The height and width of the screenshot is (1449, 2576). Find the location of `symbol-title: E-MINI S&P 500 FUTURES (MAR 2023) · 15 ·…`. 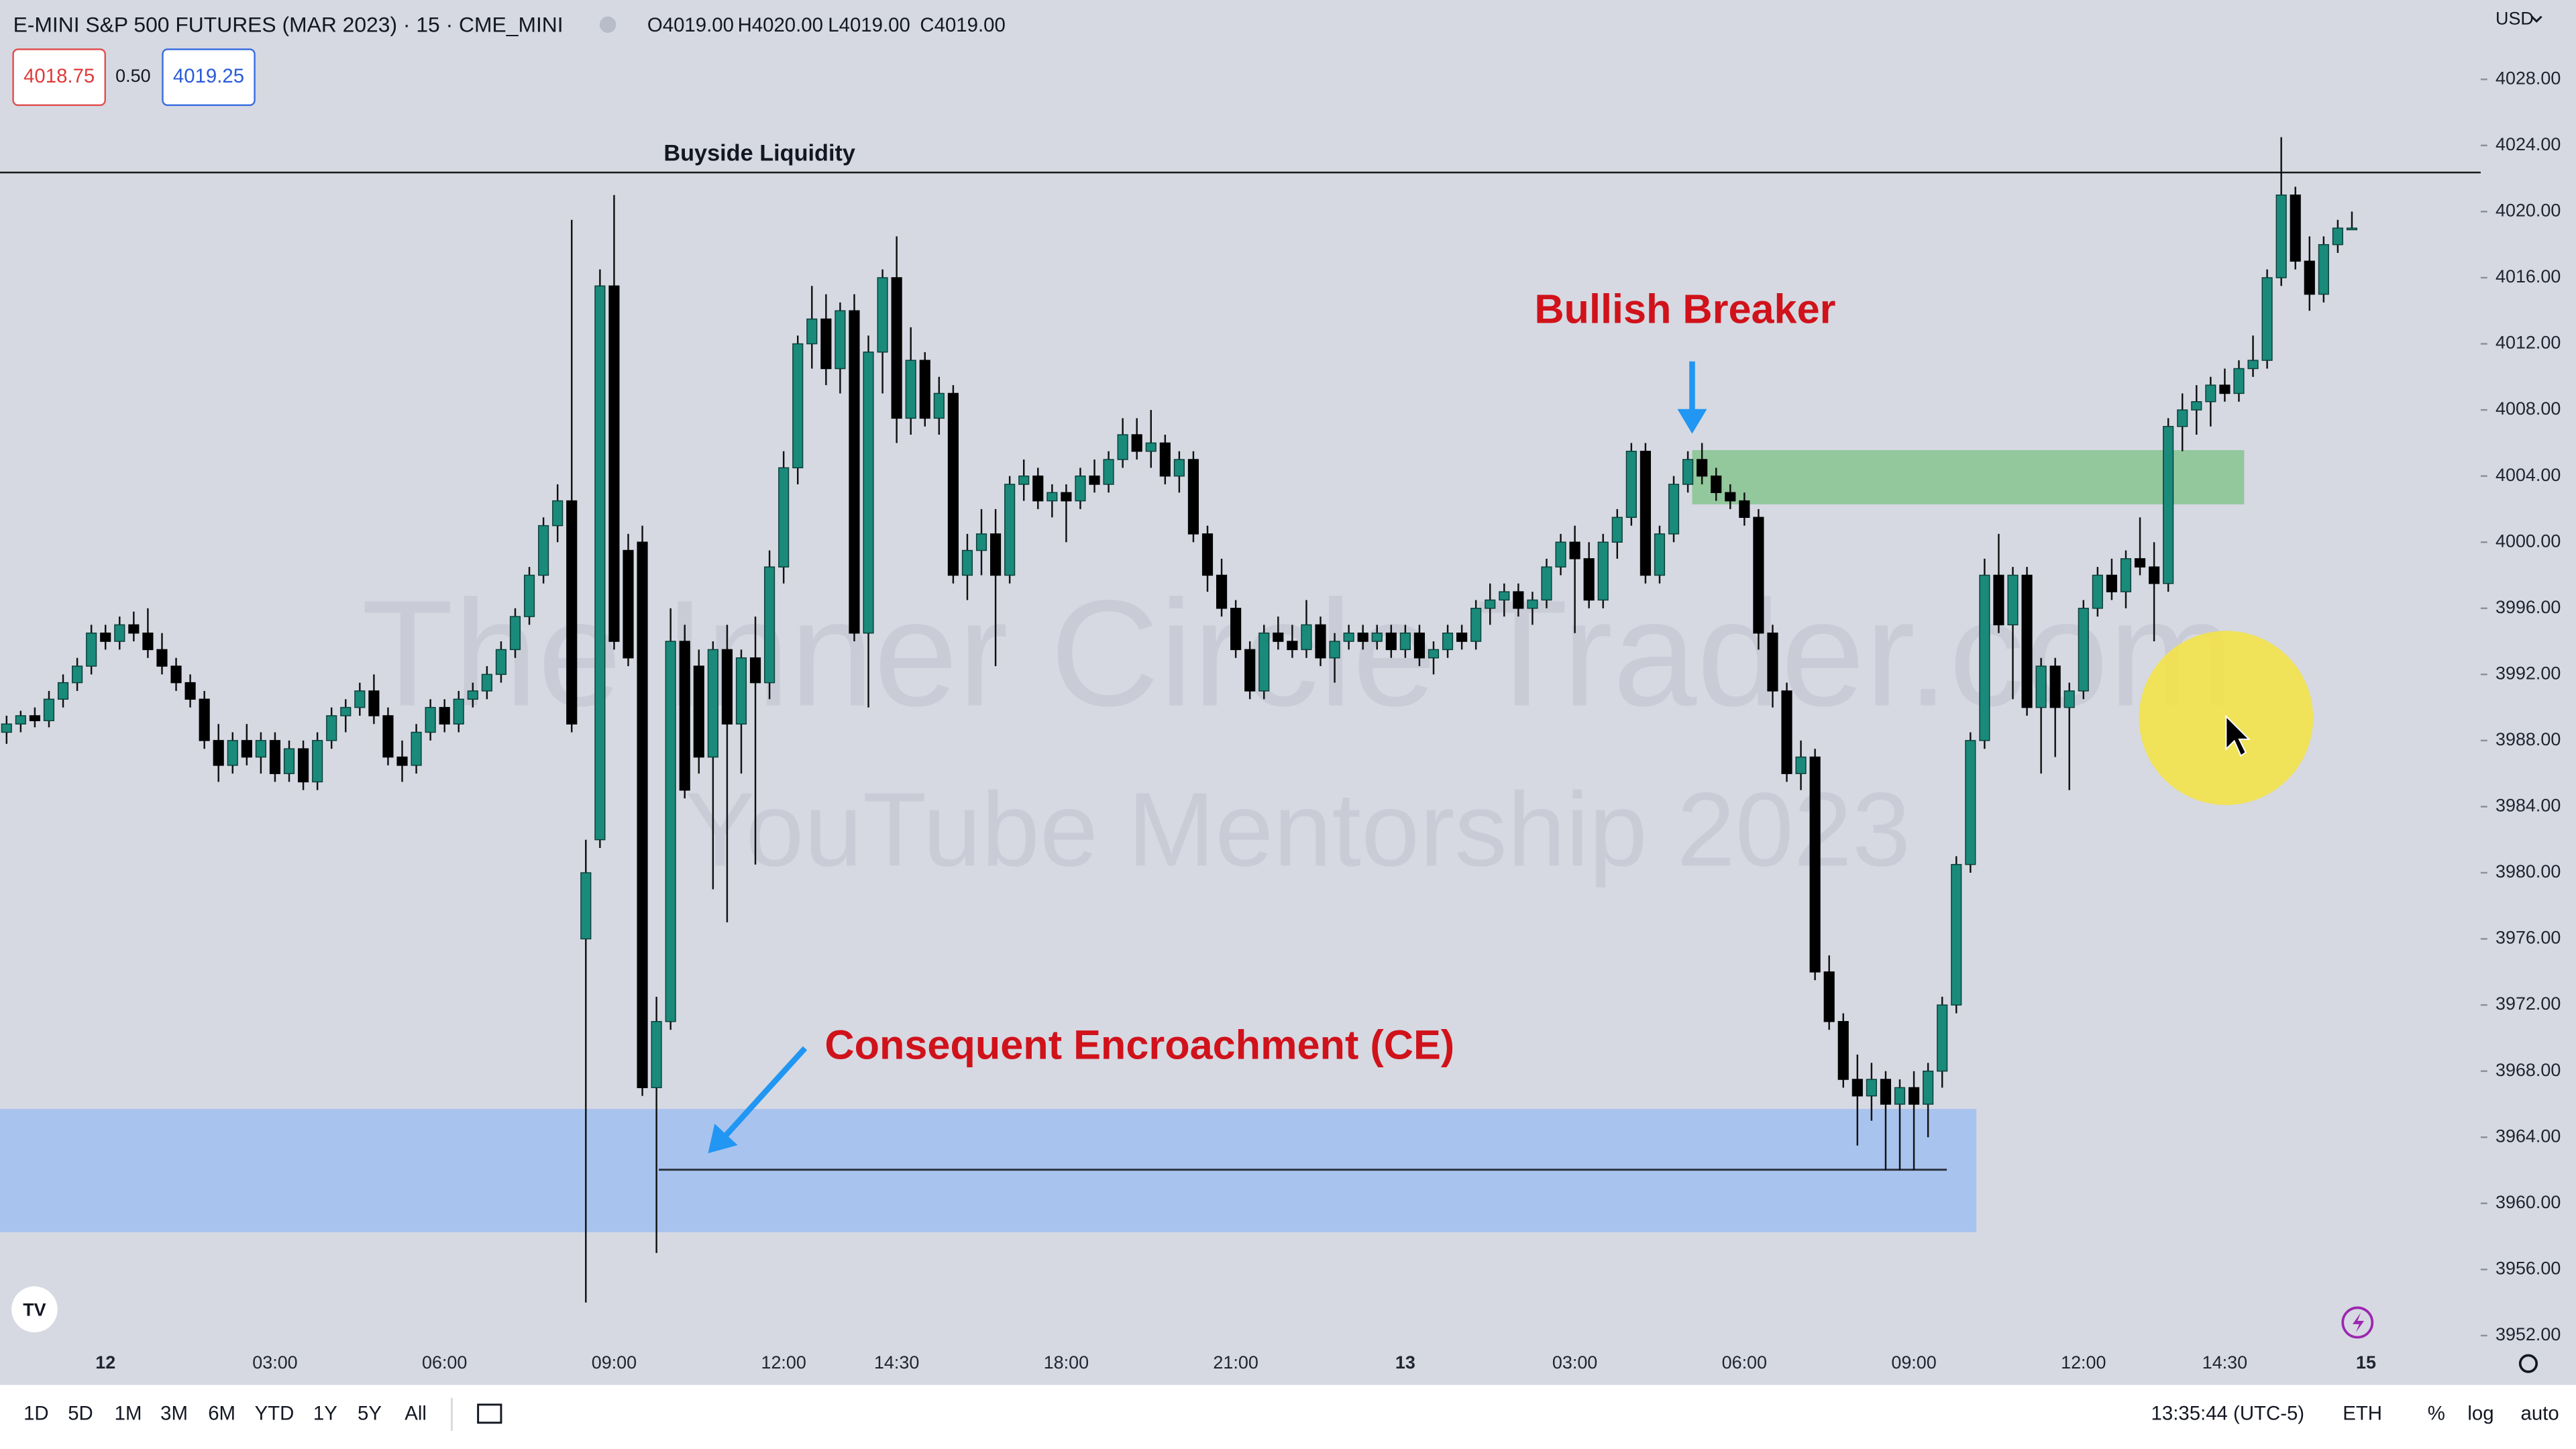

symbol-title: E-MINI S&P 500 FUTURES (MAR 2023) · 15 ·… is located at coordinates (288, 25).